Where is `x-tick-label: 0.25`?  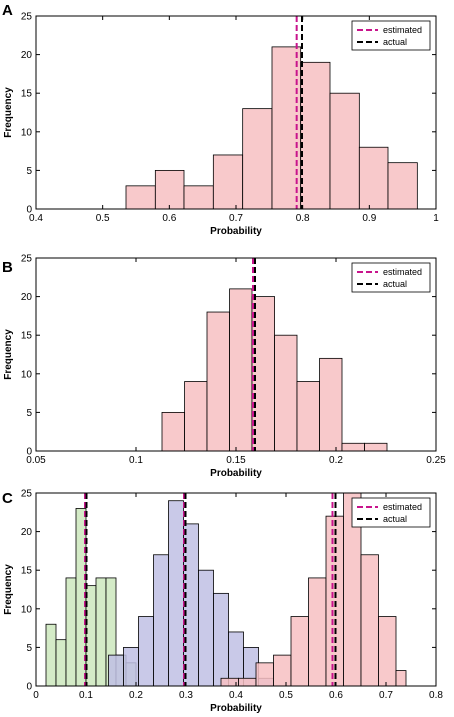
x-tick-label: 0.25 is located at coordinates (436, 460).